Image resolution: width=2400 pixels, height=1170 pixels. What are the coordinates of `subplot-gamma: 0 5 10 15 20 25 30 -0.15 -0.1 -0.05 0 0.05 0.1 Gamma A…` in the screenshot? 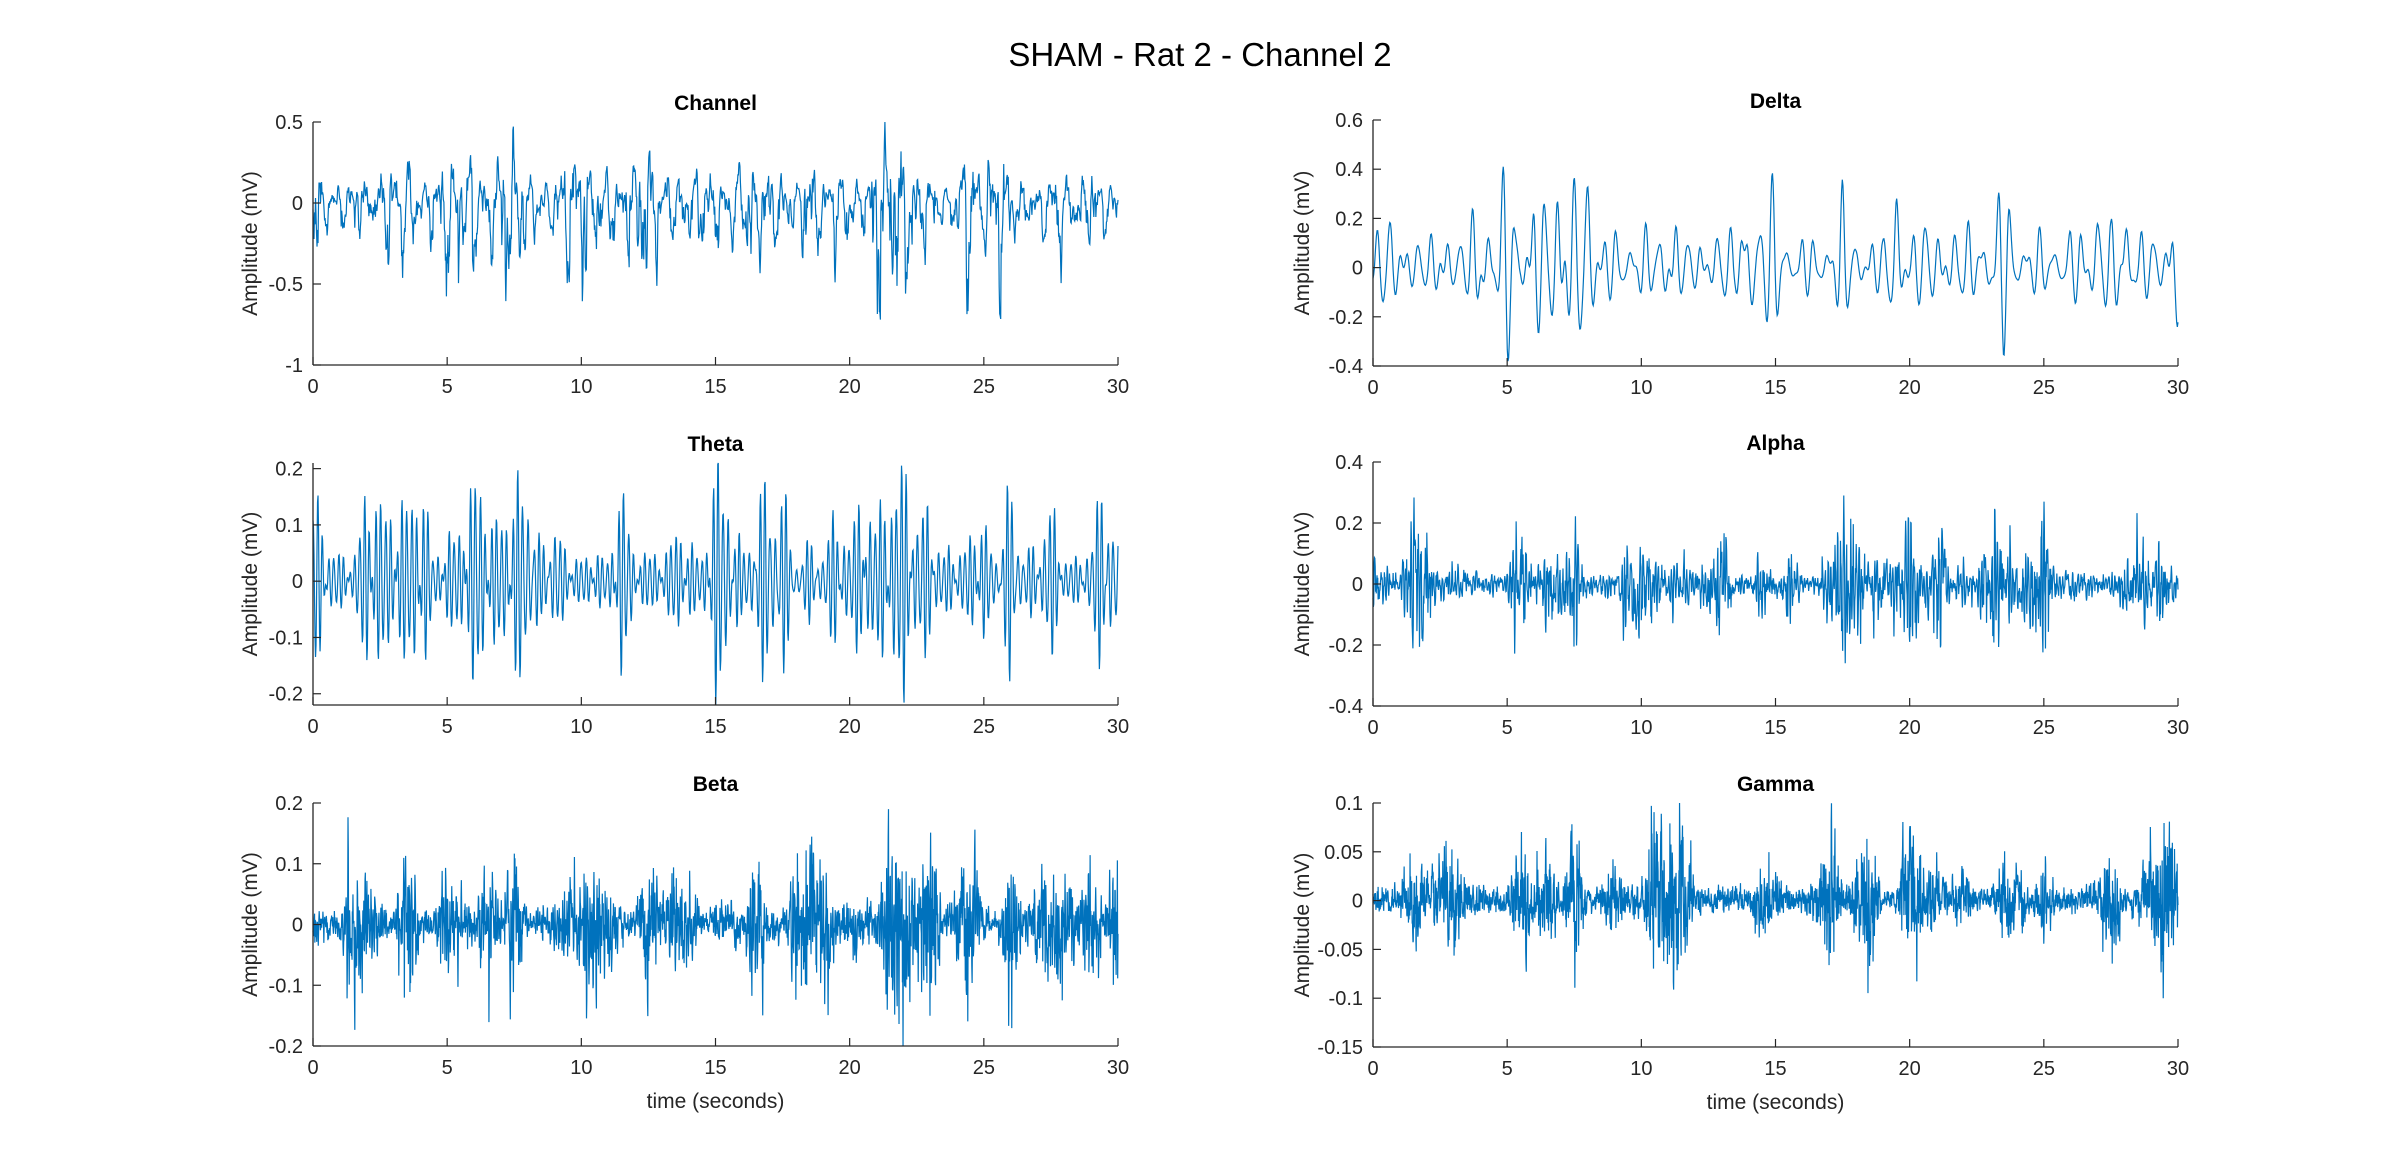 It's located at (1740, 943).